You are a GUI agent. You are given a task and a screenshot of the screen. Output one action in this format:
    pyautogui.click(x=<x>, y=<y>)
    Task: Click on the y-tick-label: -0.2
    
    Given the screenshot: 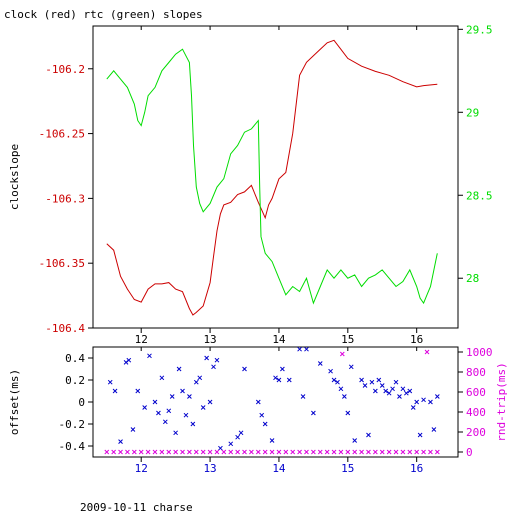 What is the action you would take?
    pyautogui.click(x=72, y=424)
    